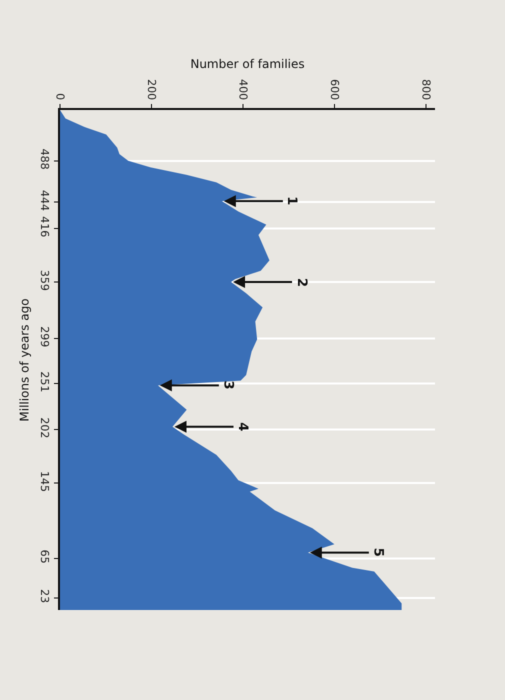  What do you see at coordinates (292, 201) in the screenshot?
I see `annotation: 1` at bounding box center [292, 201].